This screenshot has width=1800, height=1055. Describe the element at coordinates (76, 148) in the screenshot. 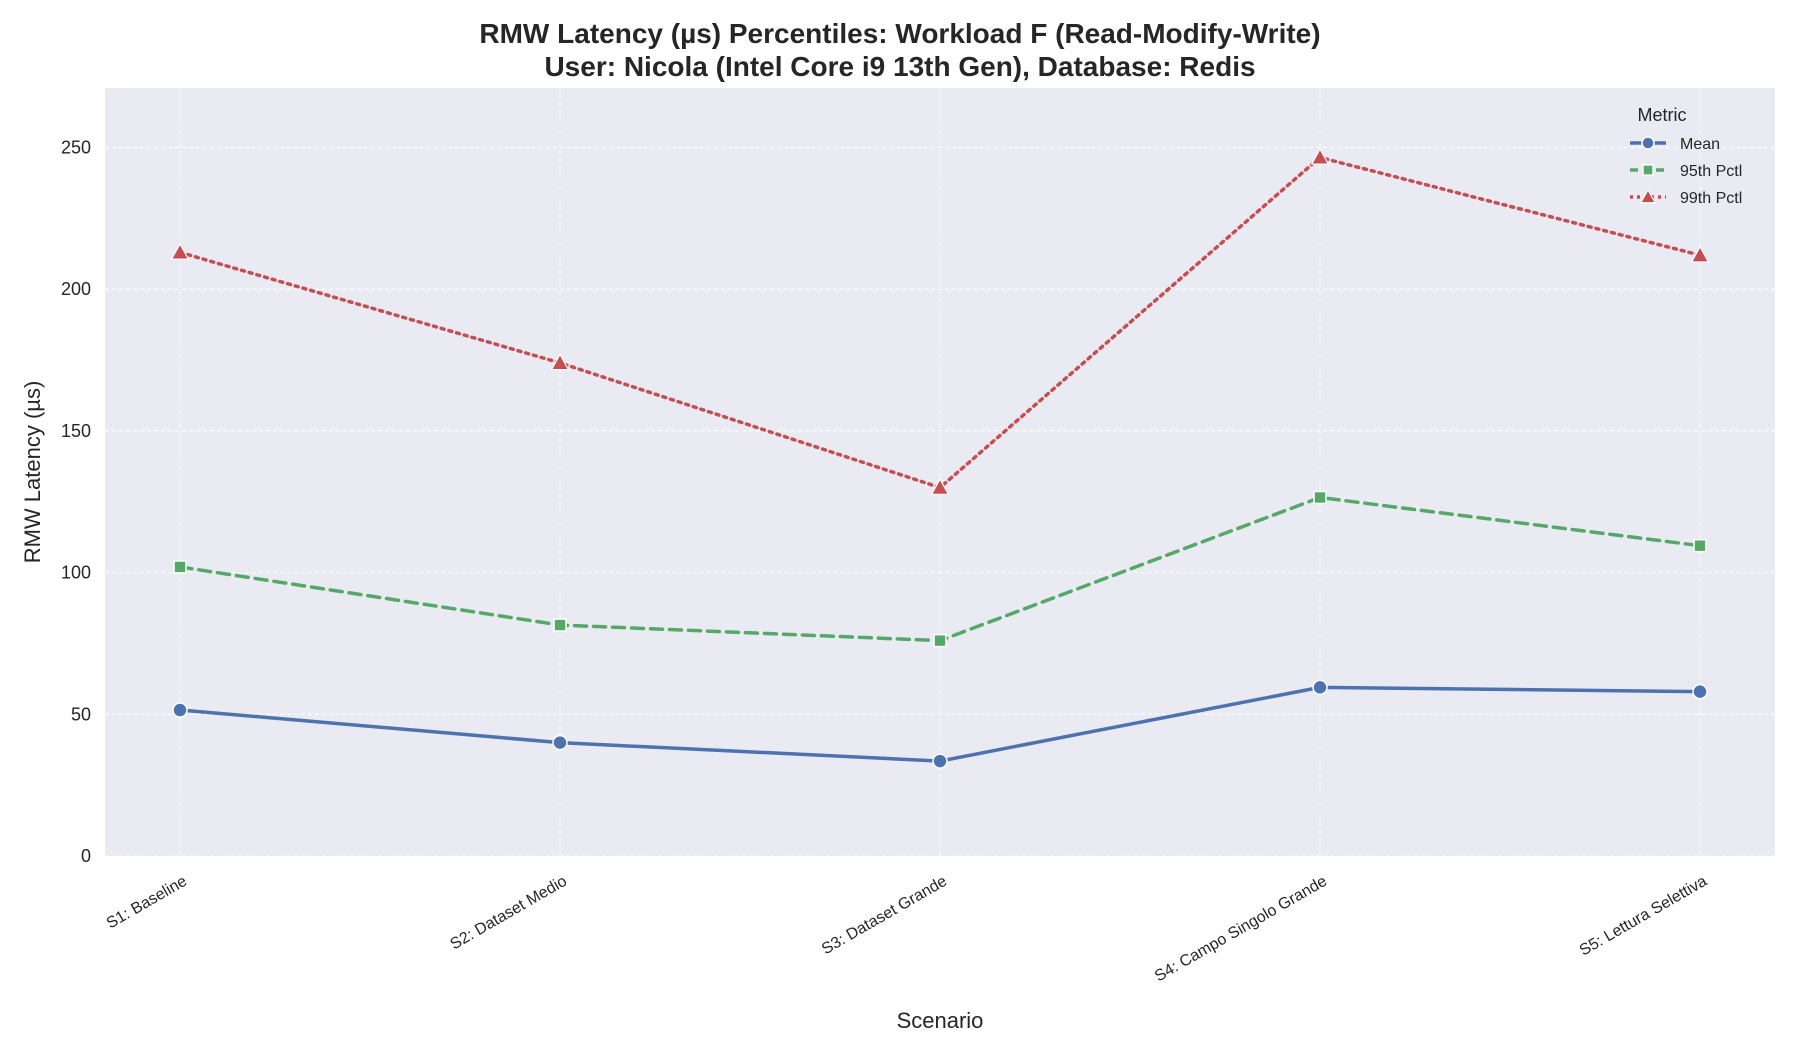

I see `y-tick-label: 250` at that location.